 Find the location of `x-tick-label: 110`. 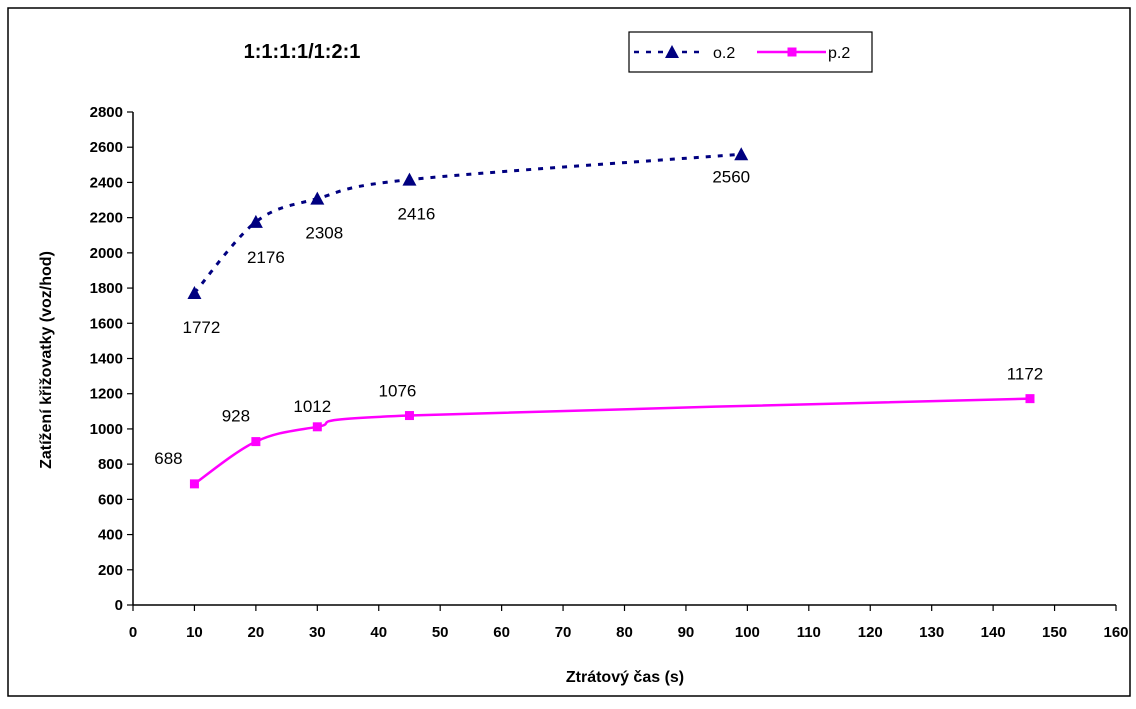

x-tick-label: 110 is located at coordinates (809, 632).